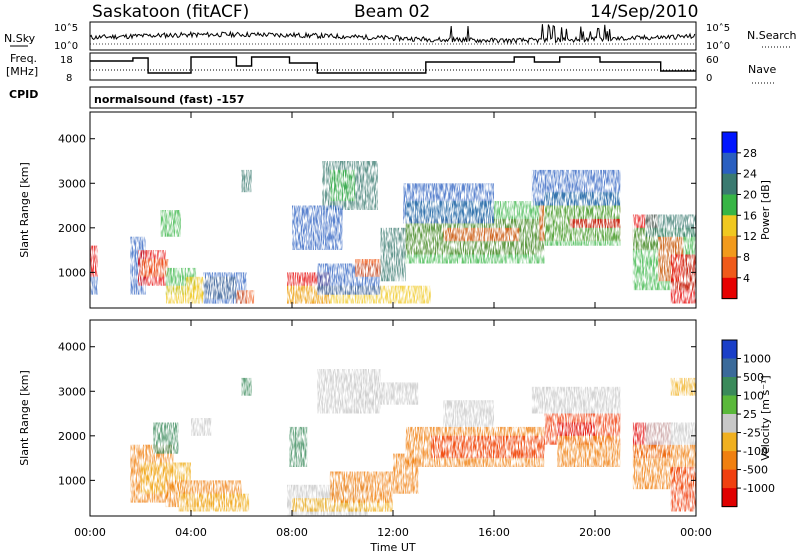  I want to click on noise-tick-bottom-right: 10˄0, so click(718, 46).